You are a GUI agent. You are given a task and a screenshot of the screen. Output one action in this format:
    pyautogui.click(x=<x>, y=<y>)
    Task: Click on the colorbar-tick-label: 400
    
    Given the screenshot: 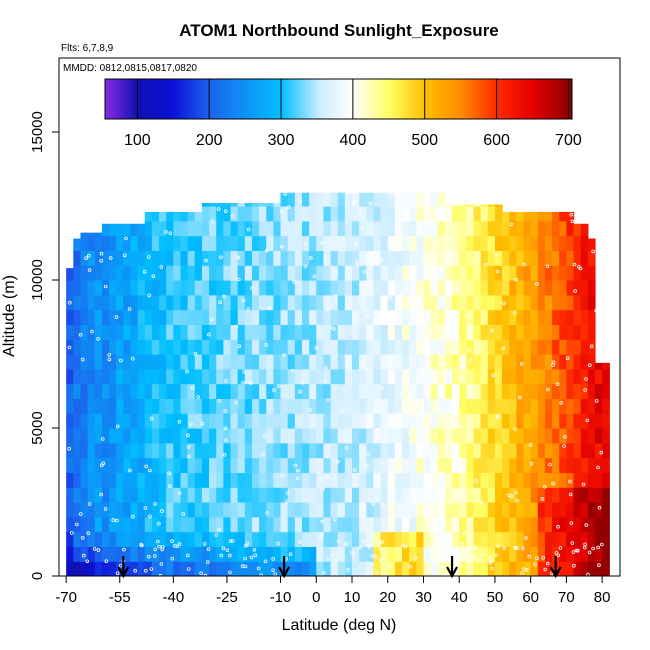 What is the action you would take?
    pyautogui.click(x=353, y=140)
    